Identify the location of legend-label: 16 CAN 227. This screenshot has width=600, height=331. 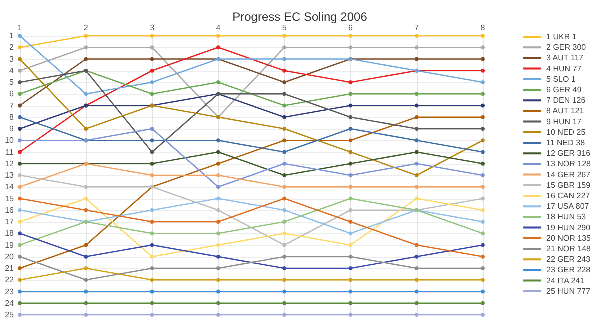
(568, 196).